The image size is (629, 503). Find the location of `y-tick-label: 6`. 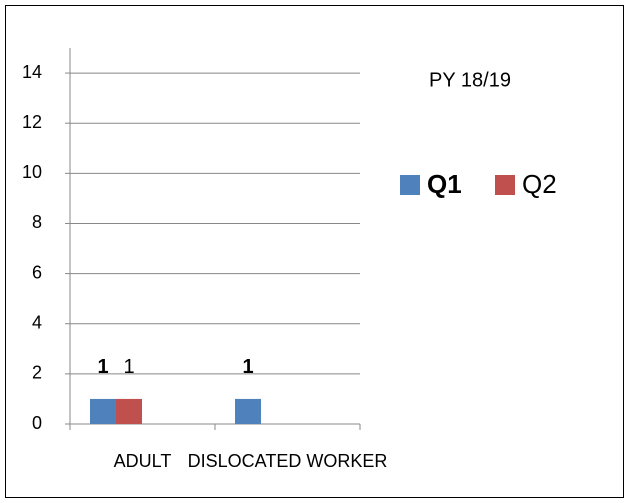

y-tick-label: 6 is located at coordinates (37, 272).